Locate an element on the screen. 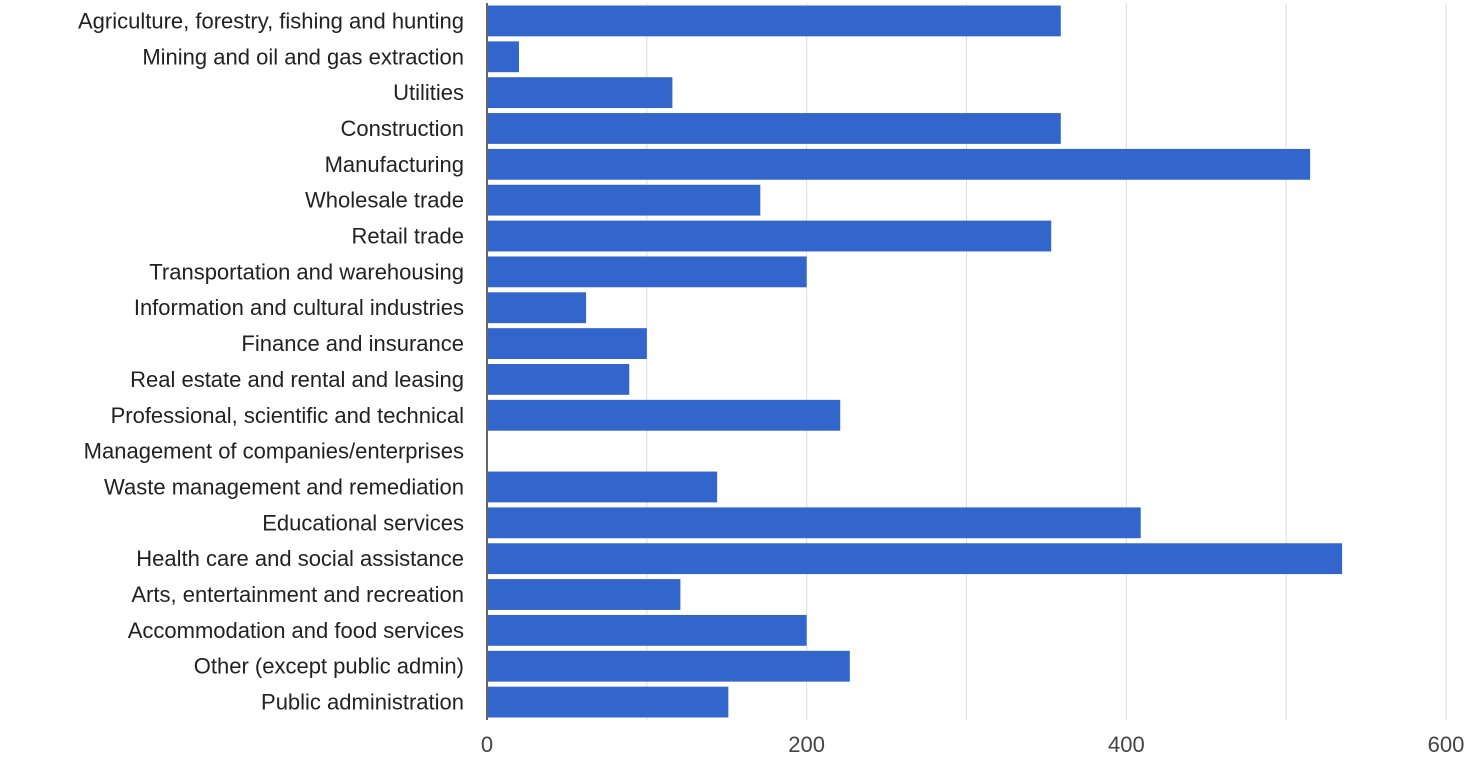 Image resolution: width=1481 pixels, height=758 pixels. category-label: Mining and oil and gas extraction is located at coordinates (303, 56).